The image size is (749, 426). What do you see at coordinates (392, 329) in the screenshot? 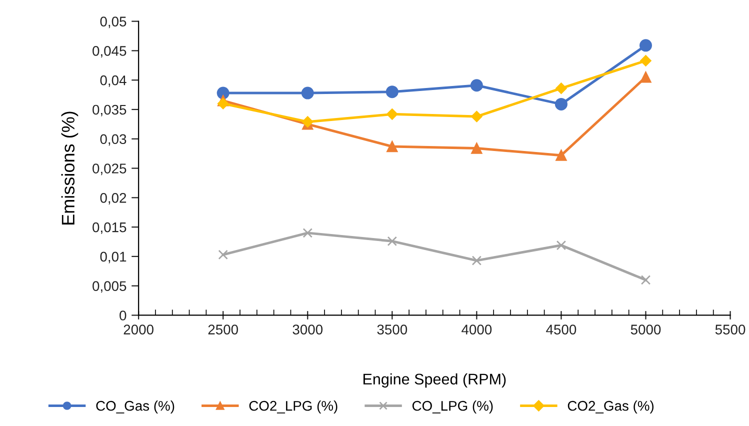
I see `x-tick-label: 3500` at bounding box center [392, 329].